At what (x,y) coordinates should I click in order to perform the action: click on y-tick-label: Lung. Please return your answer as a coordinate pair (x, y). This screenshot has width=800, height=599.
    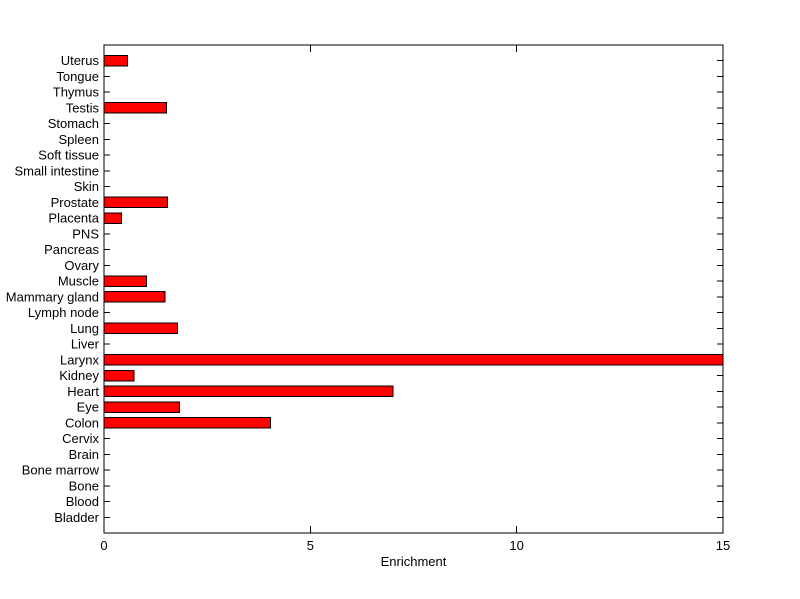
    Looking at the image, I should click on (84, 328).